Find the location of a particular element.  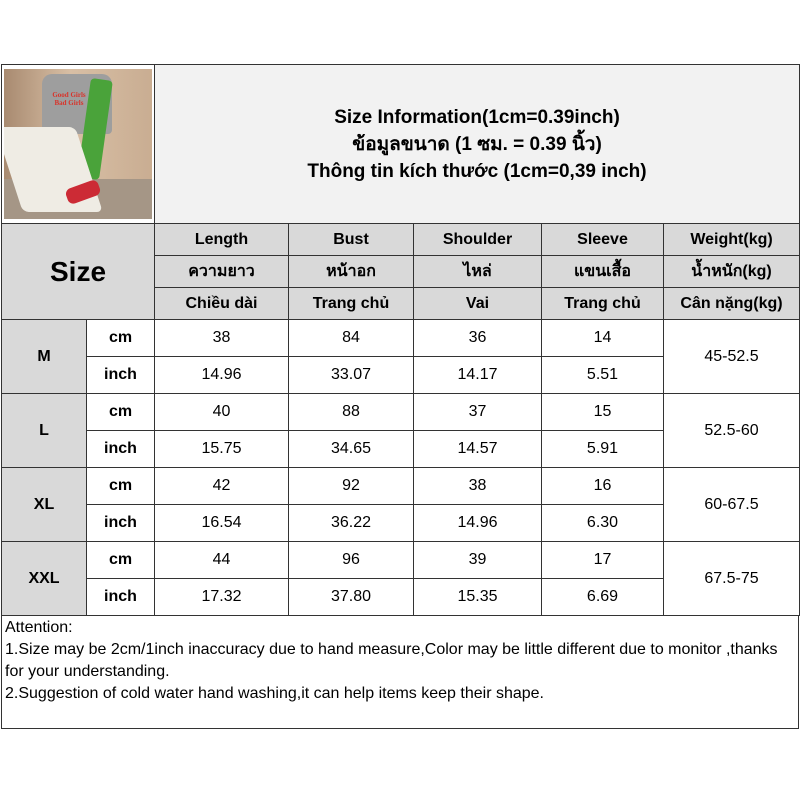

size-name: L is located at coordinates (44, 430).